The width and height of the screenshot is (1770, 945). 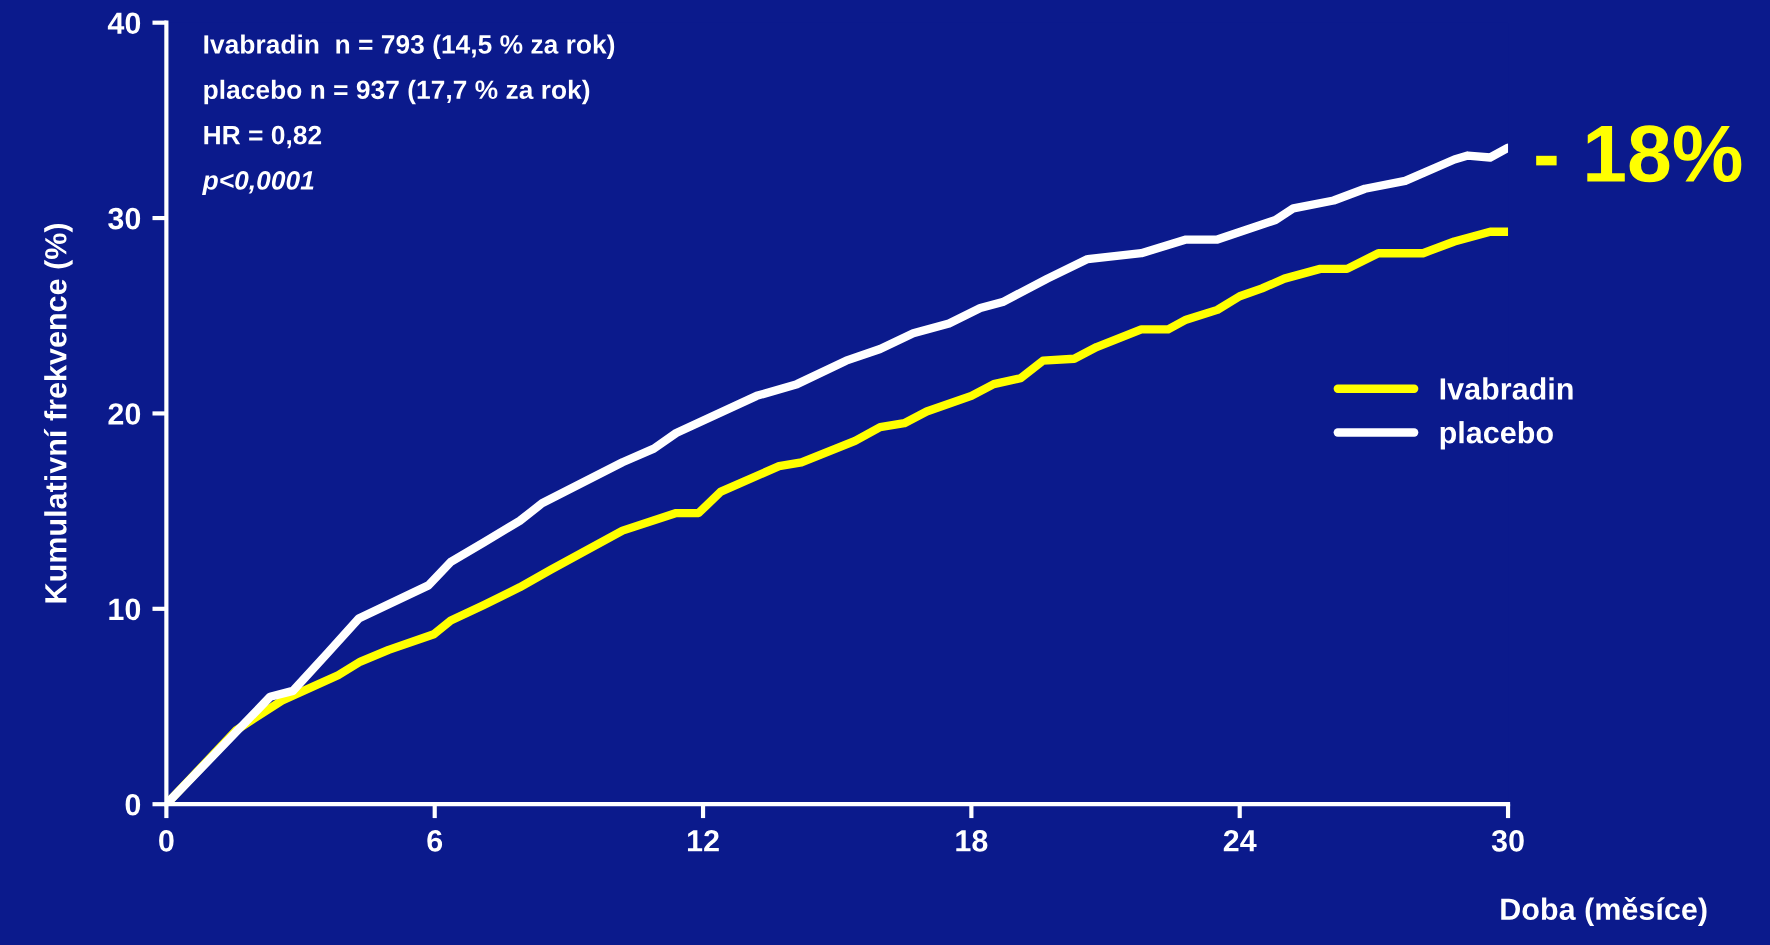 I want to click on legend-label: Ivabradin, so click(x=1506, y=388).